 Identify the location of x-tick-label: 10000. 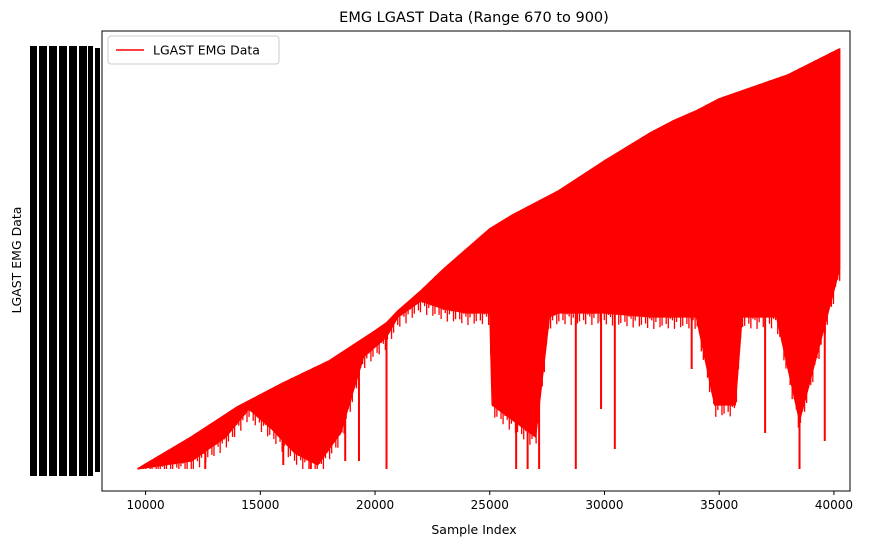
(146, 505).